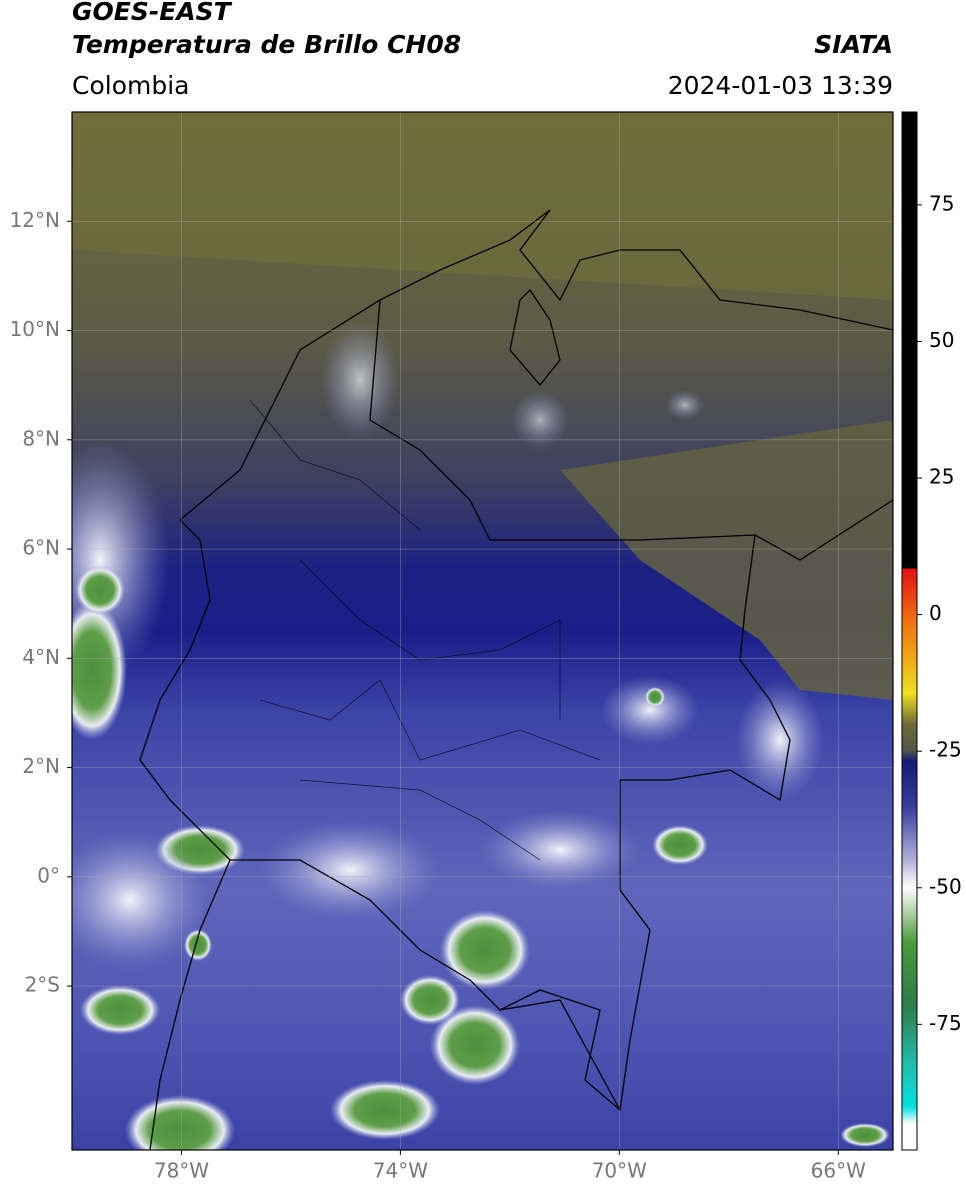 The height and width of the screenshot is (1194, 966). What do you see at coordinates (35, 220) in the screenshot?
I see `lat-tick-label: 12°N` at bounding box center [35, 220].